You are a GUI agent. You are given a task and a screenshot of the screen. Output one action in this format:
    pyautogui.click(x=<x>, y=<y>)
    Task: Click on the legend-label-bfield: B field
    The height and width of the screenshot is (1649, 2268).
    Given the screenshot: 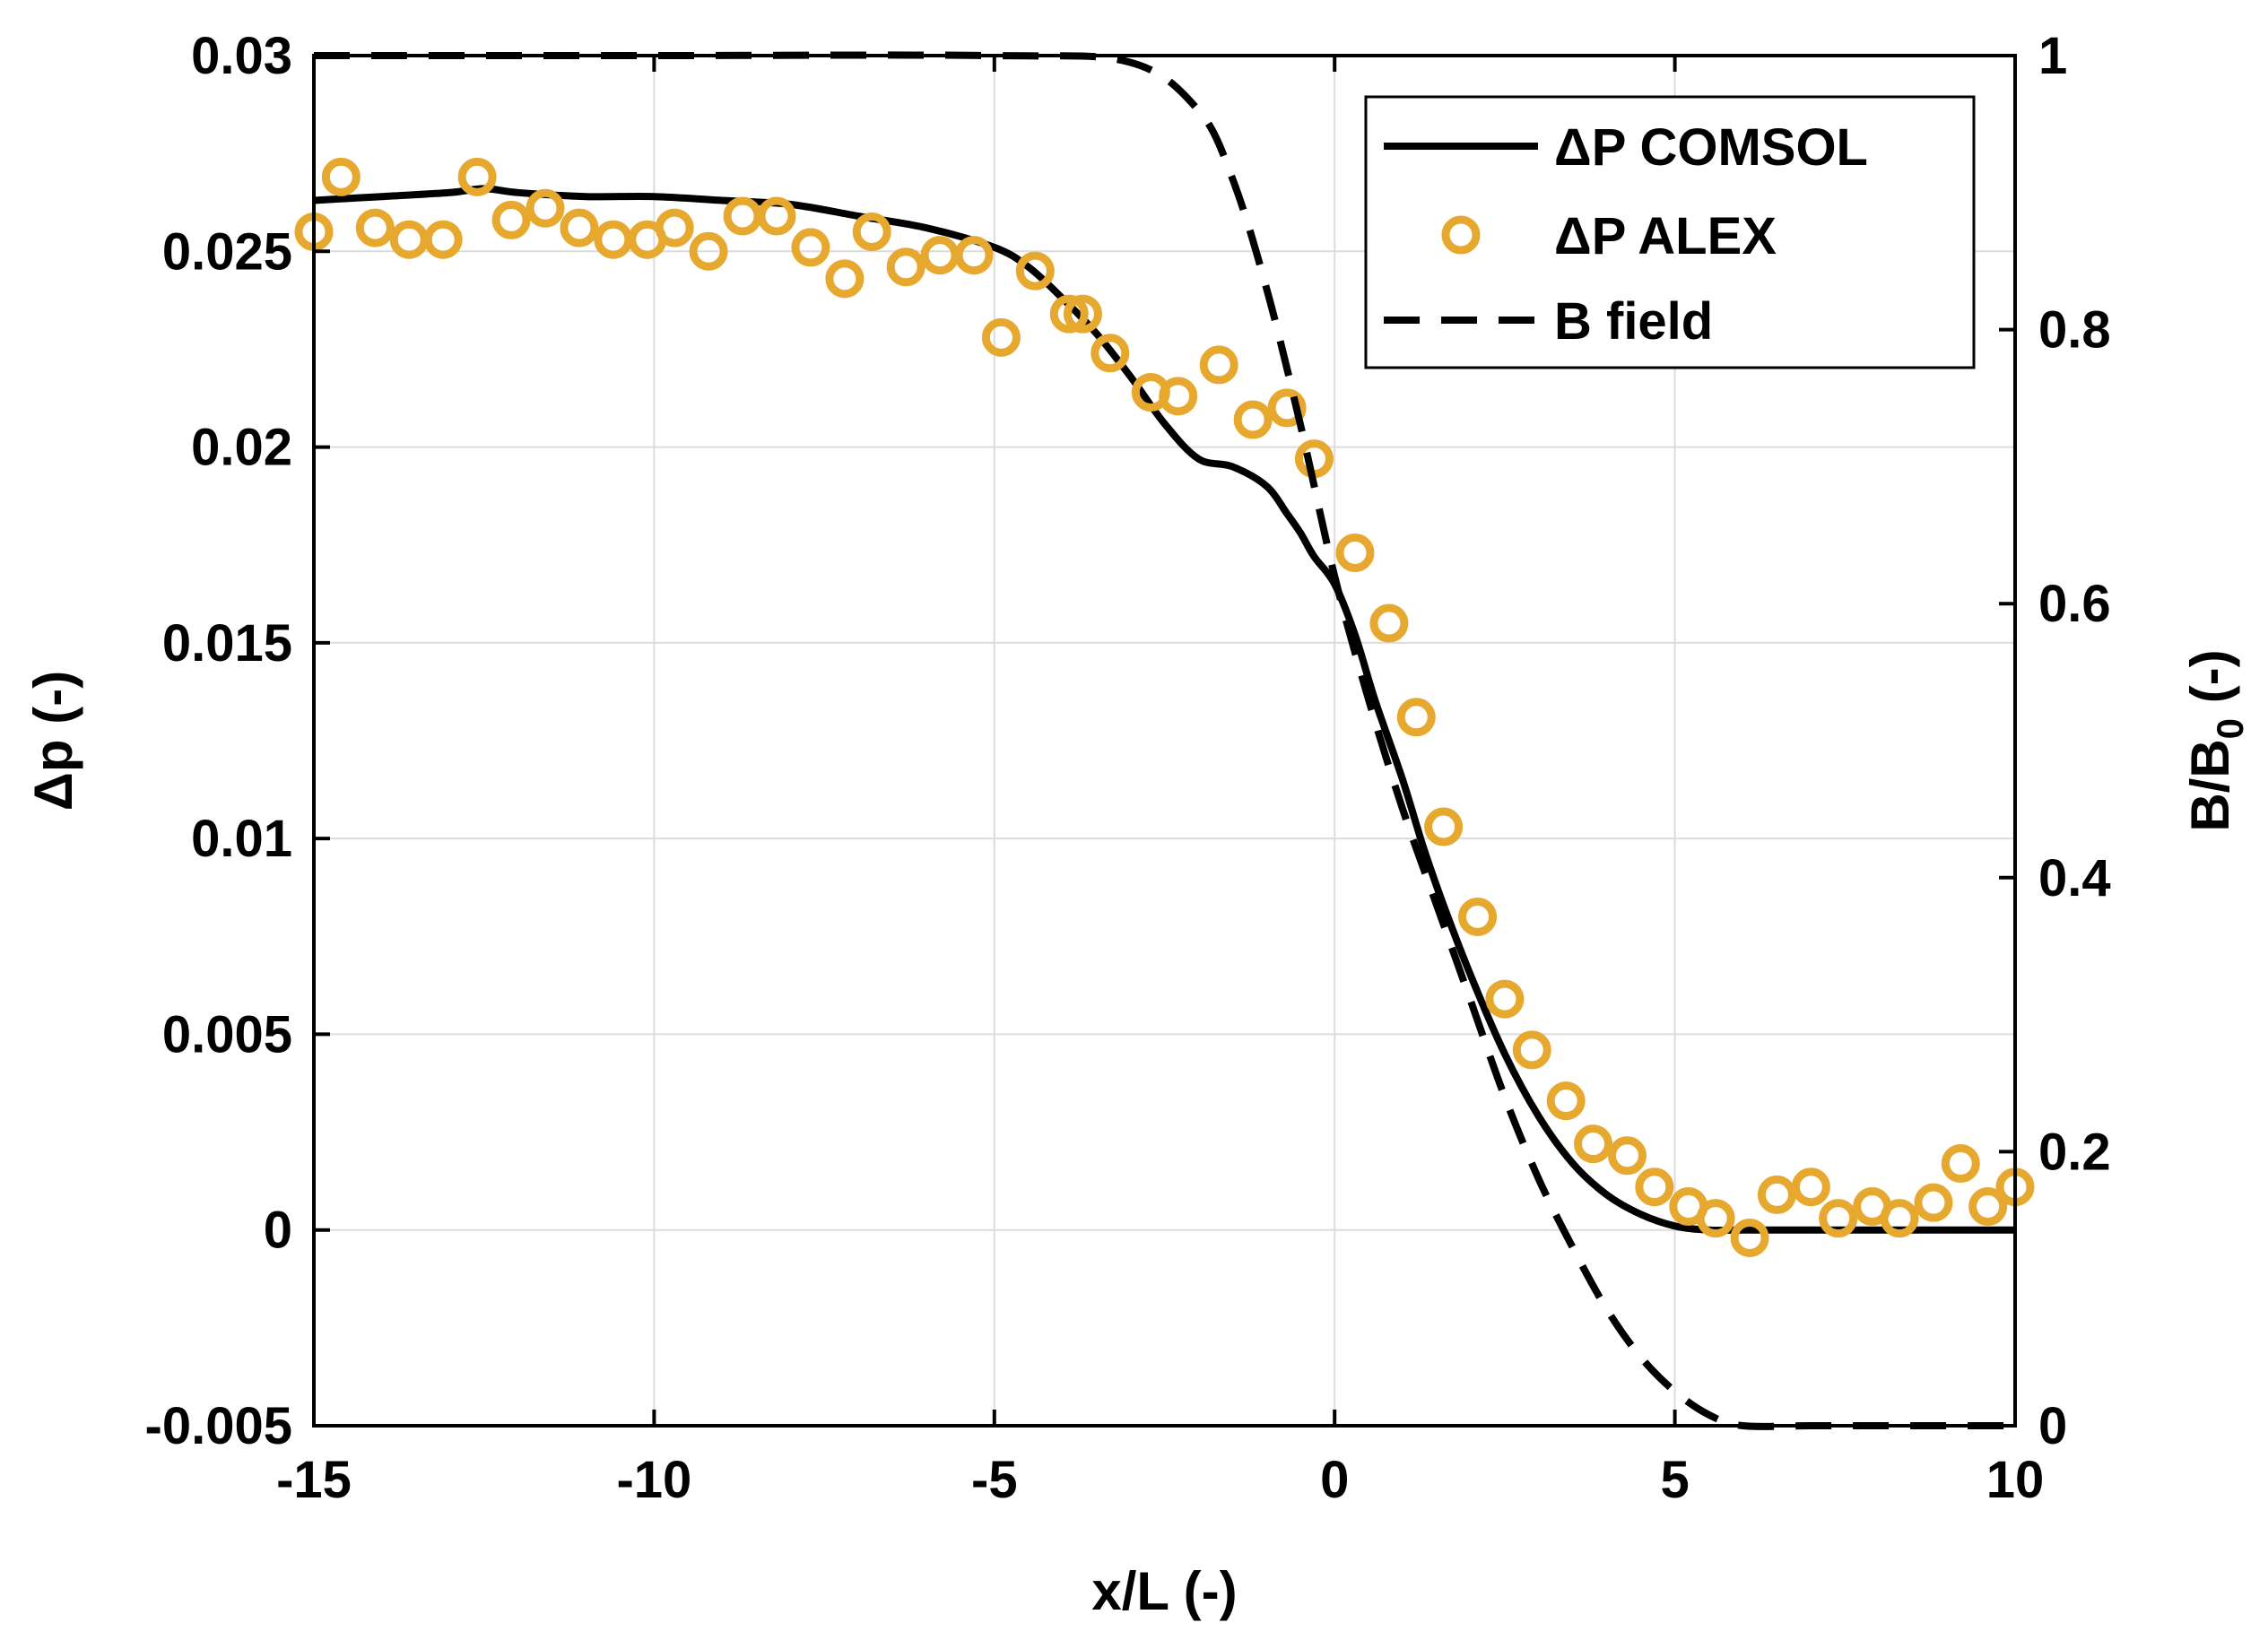 What is the action you would take?
    pyautogui.click(x=1633, y=321)
    